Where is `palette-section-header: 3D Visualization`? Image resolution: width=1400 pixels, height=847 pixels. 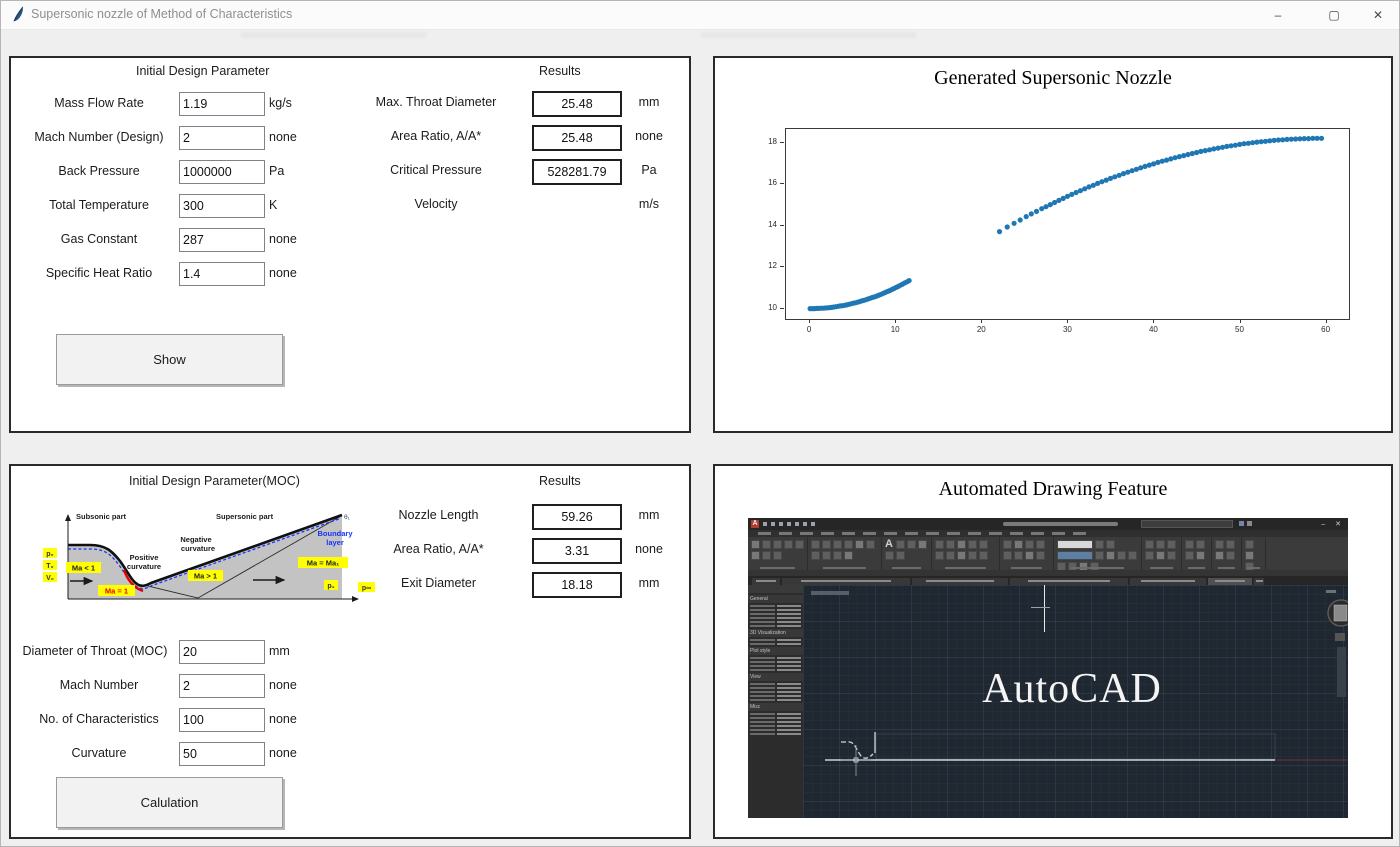
palette-section-header: 3D Visualization is located at coordinates (775, 633).